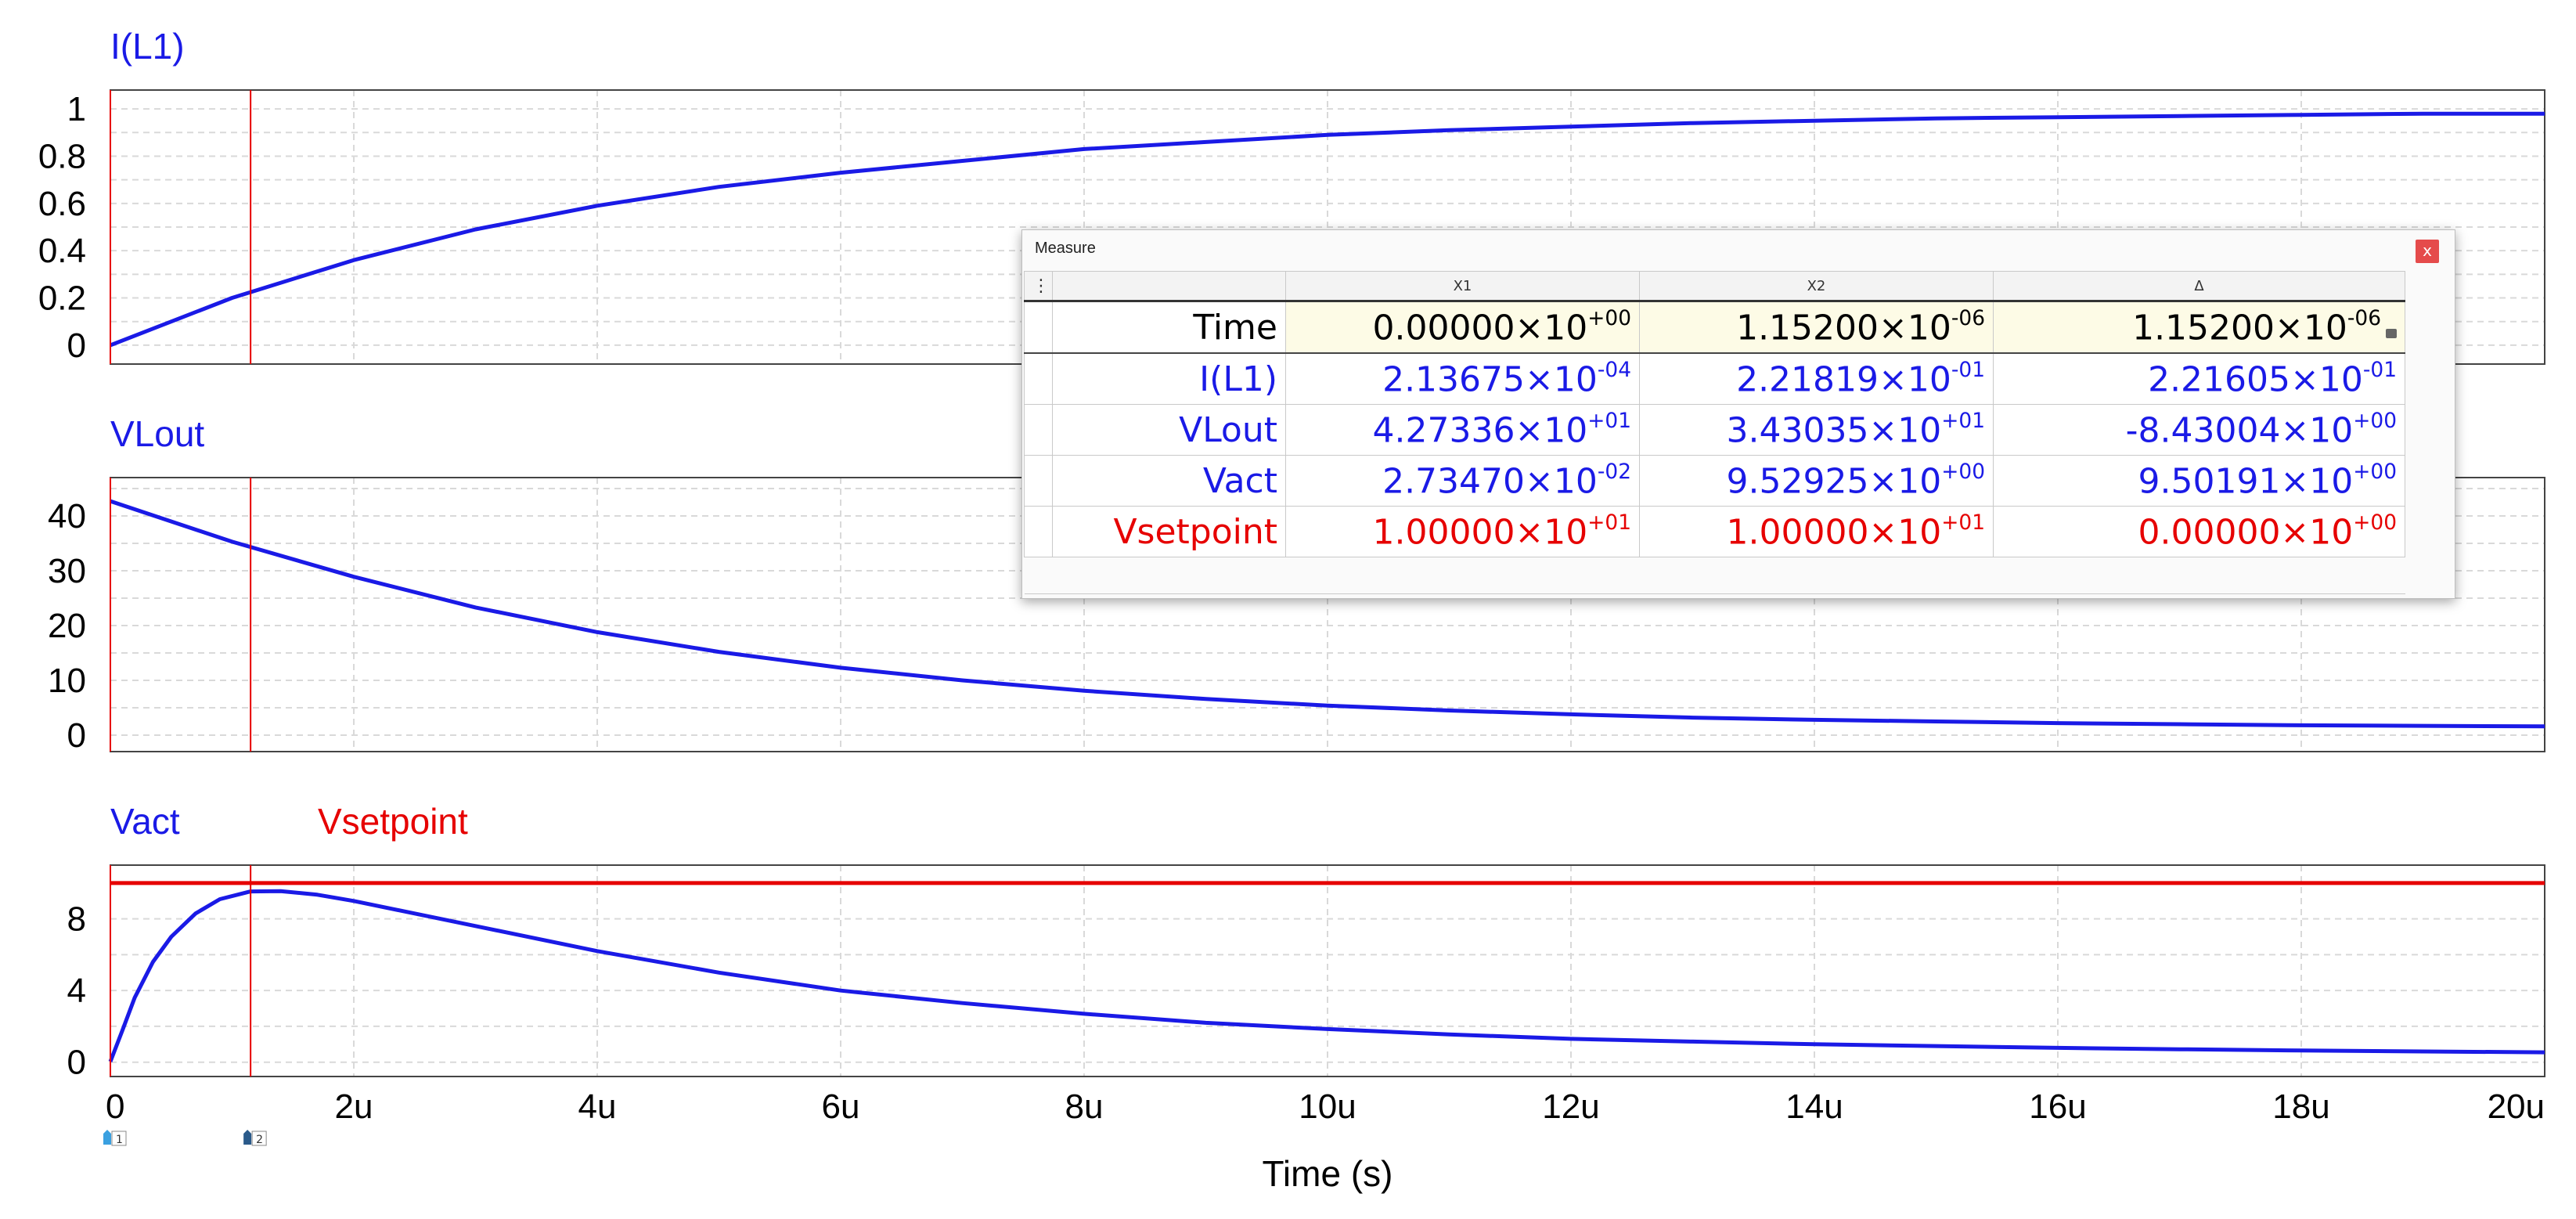 The width and height of the screenshot is (2576, 1219). What do you see at coordinates (1065, 248) in the screenshot?
I see `measure-title: Measure` at bounding box center [1065, 248].